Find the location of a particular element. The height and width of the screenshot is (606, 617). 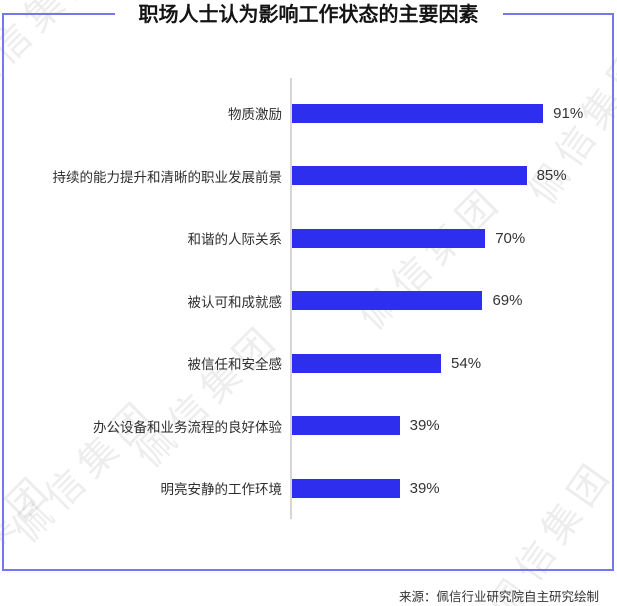

bar-track: 85% is located at coordinates (429, 176).